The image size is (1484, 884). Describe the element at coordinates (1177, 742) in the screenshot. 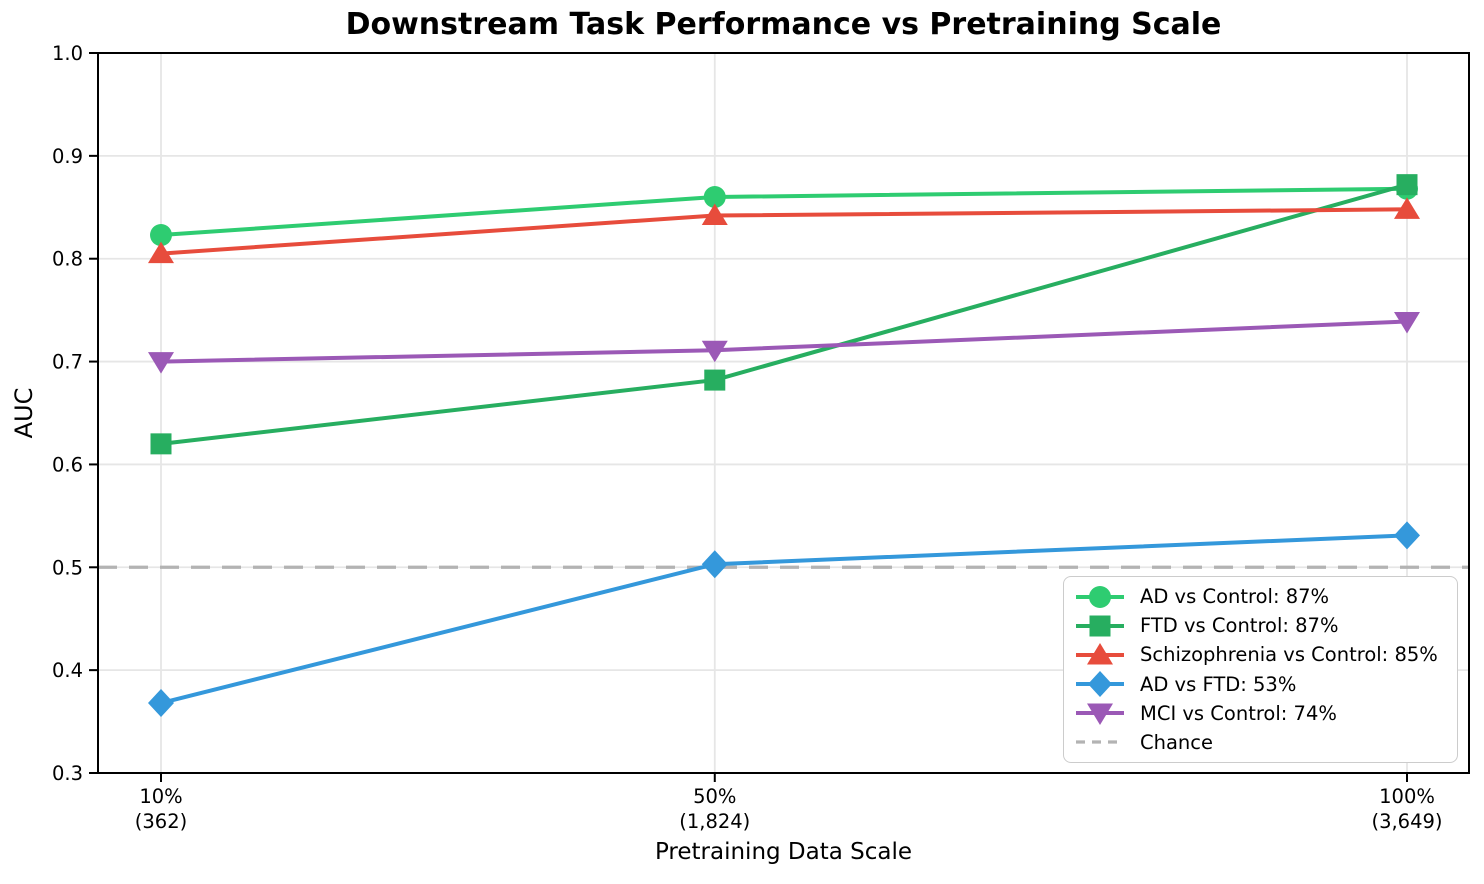

I see `legend-item-label: Chance` at that location.